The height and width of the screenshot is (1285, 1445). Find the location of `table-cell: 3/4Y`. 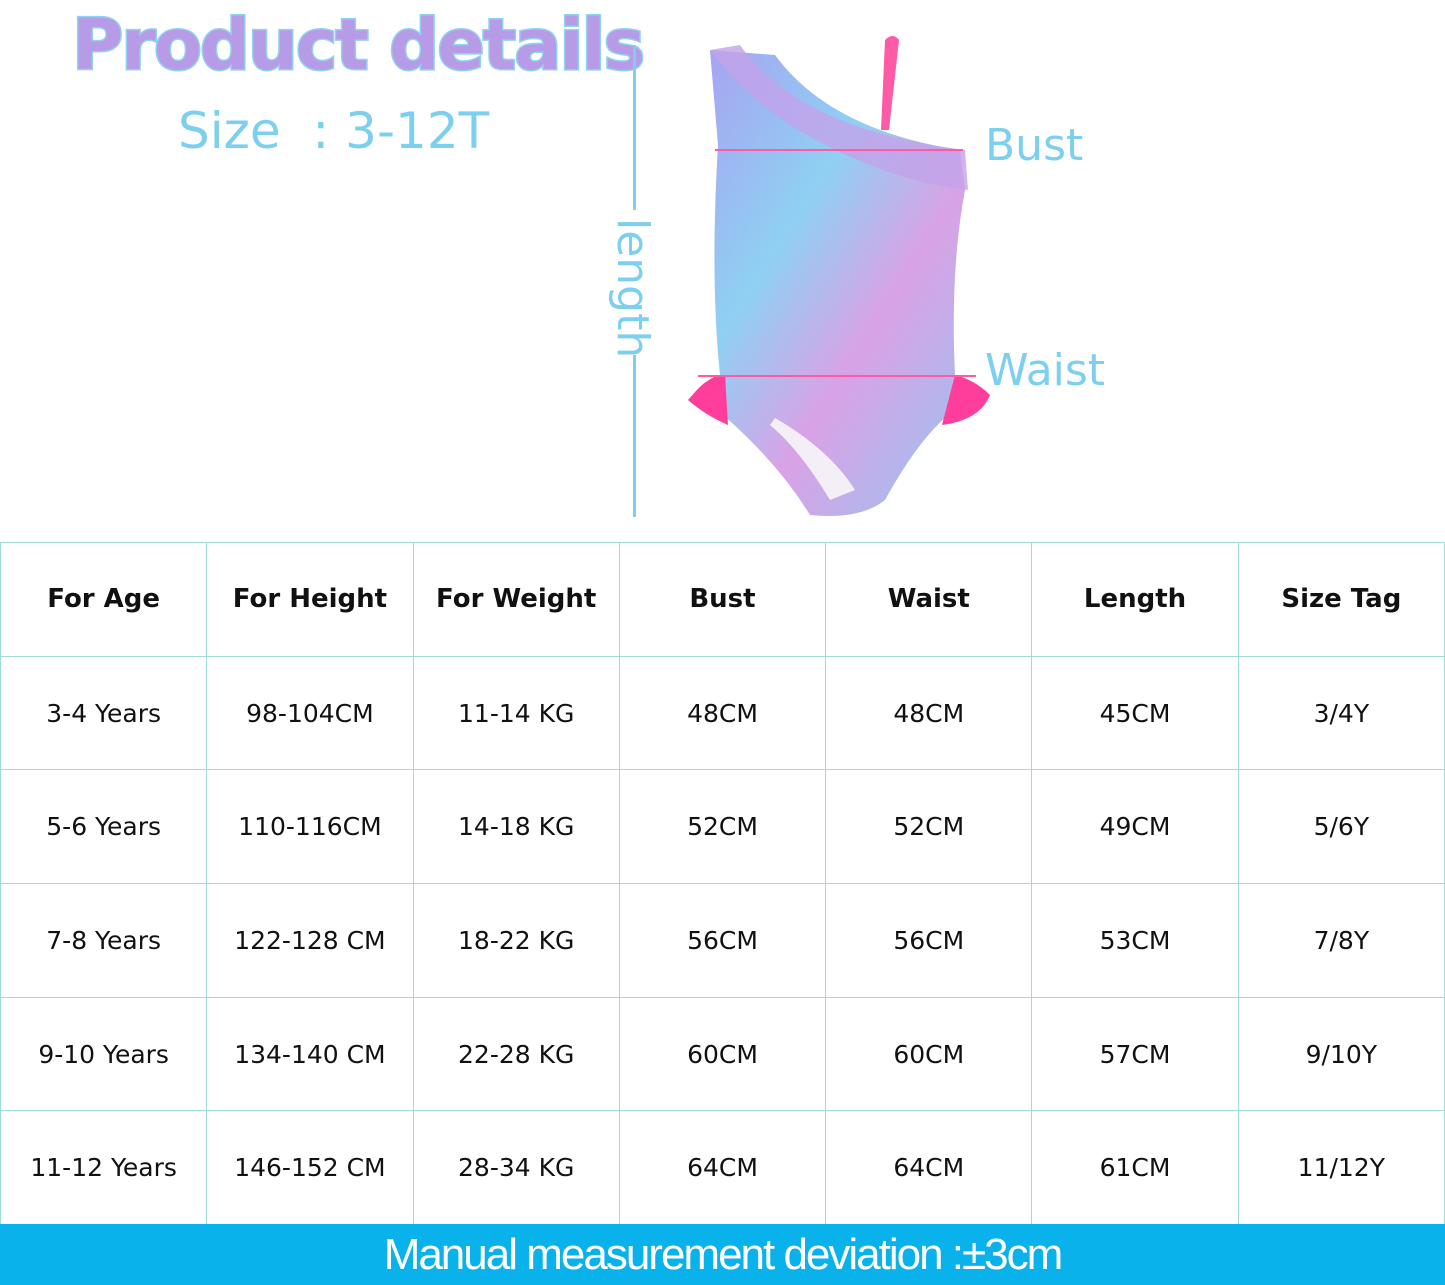

table-cell: 3/4Y is located at coordinates (1341, 713).